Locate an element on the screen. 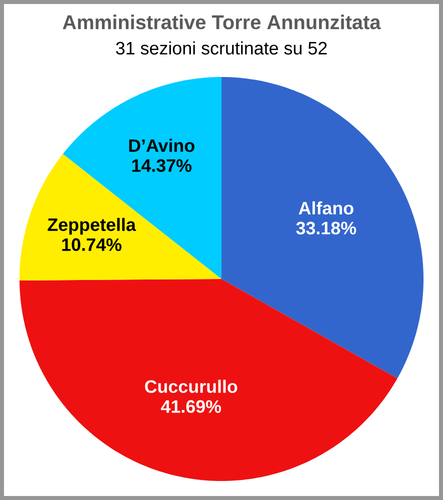 This screenshot has width=443, height=500. slice-label: Zeppetella is located at coordinates (92, 226).